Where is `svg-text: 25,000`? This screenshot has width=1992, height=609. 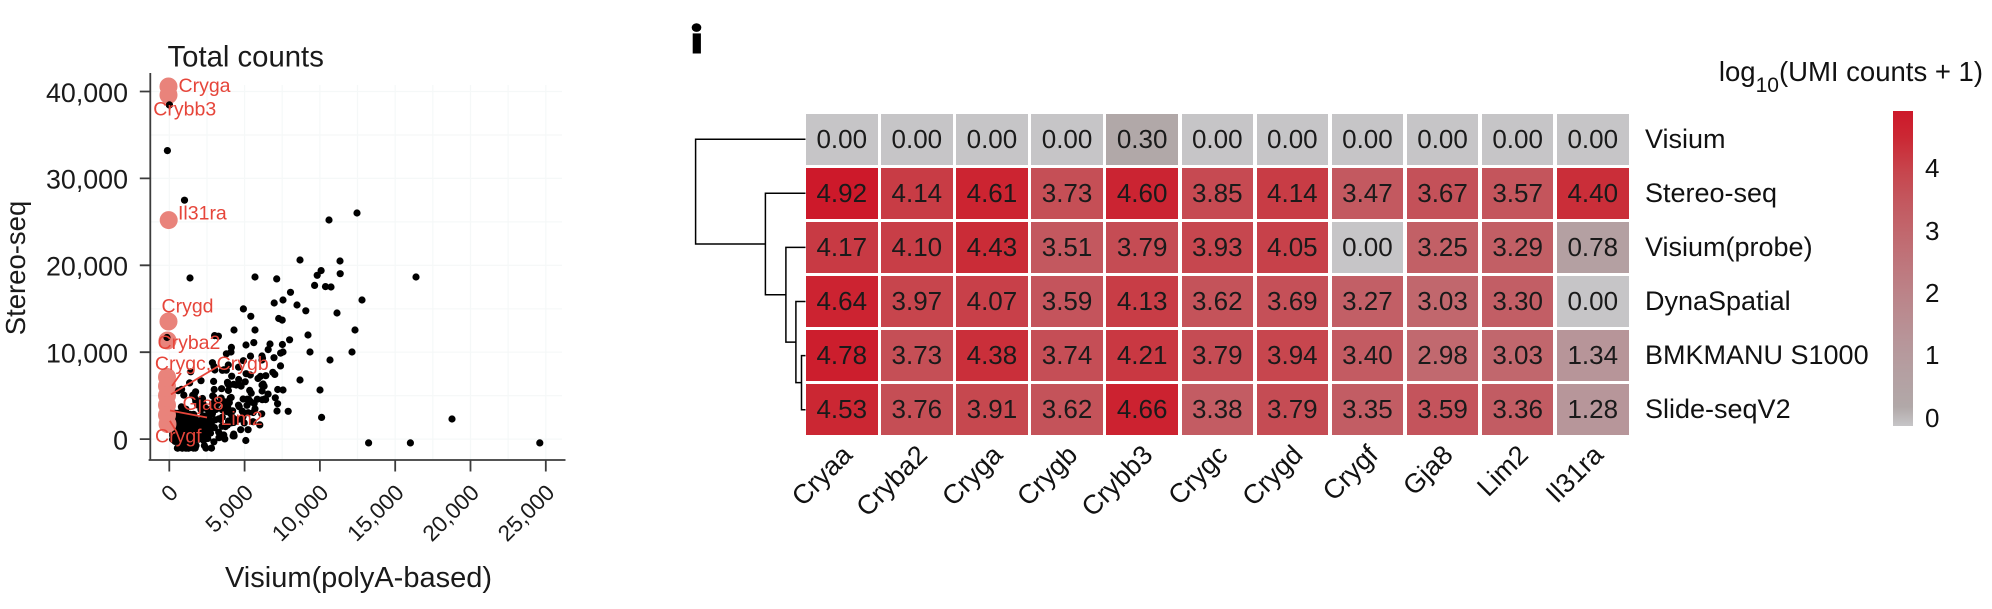
svg-text: 25,000 is located at coordinates (526, 513).